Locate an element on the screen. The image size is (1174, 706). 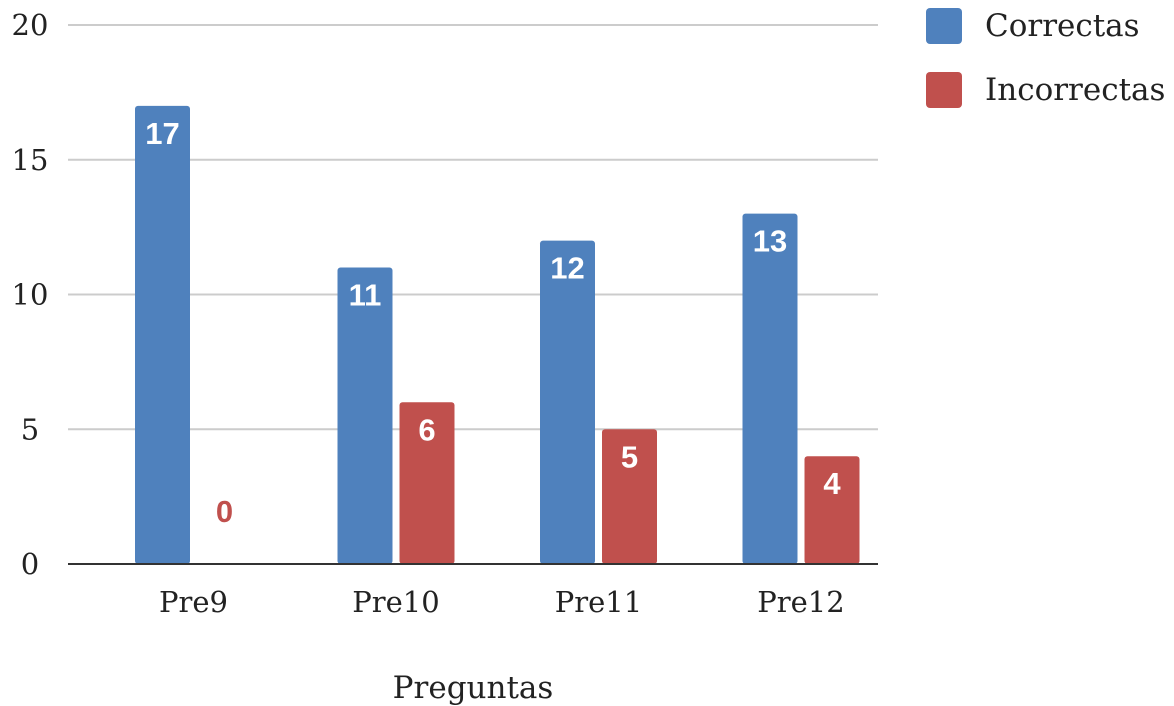
legend-swatch-incorrectas is located at coordinates (944, 90).